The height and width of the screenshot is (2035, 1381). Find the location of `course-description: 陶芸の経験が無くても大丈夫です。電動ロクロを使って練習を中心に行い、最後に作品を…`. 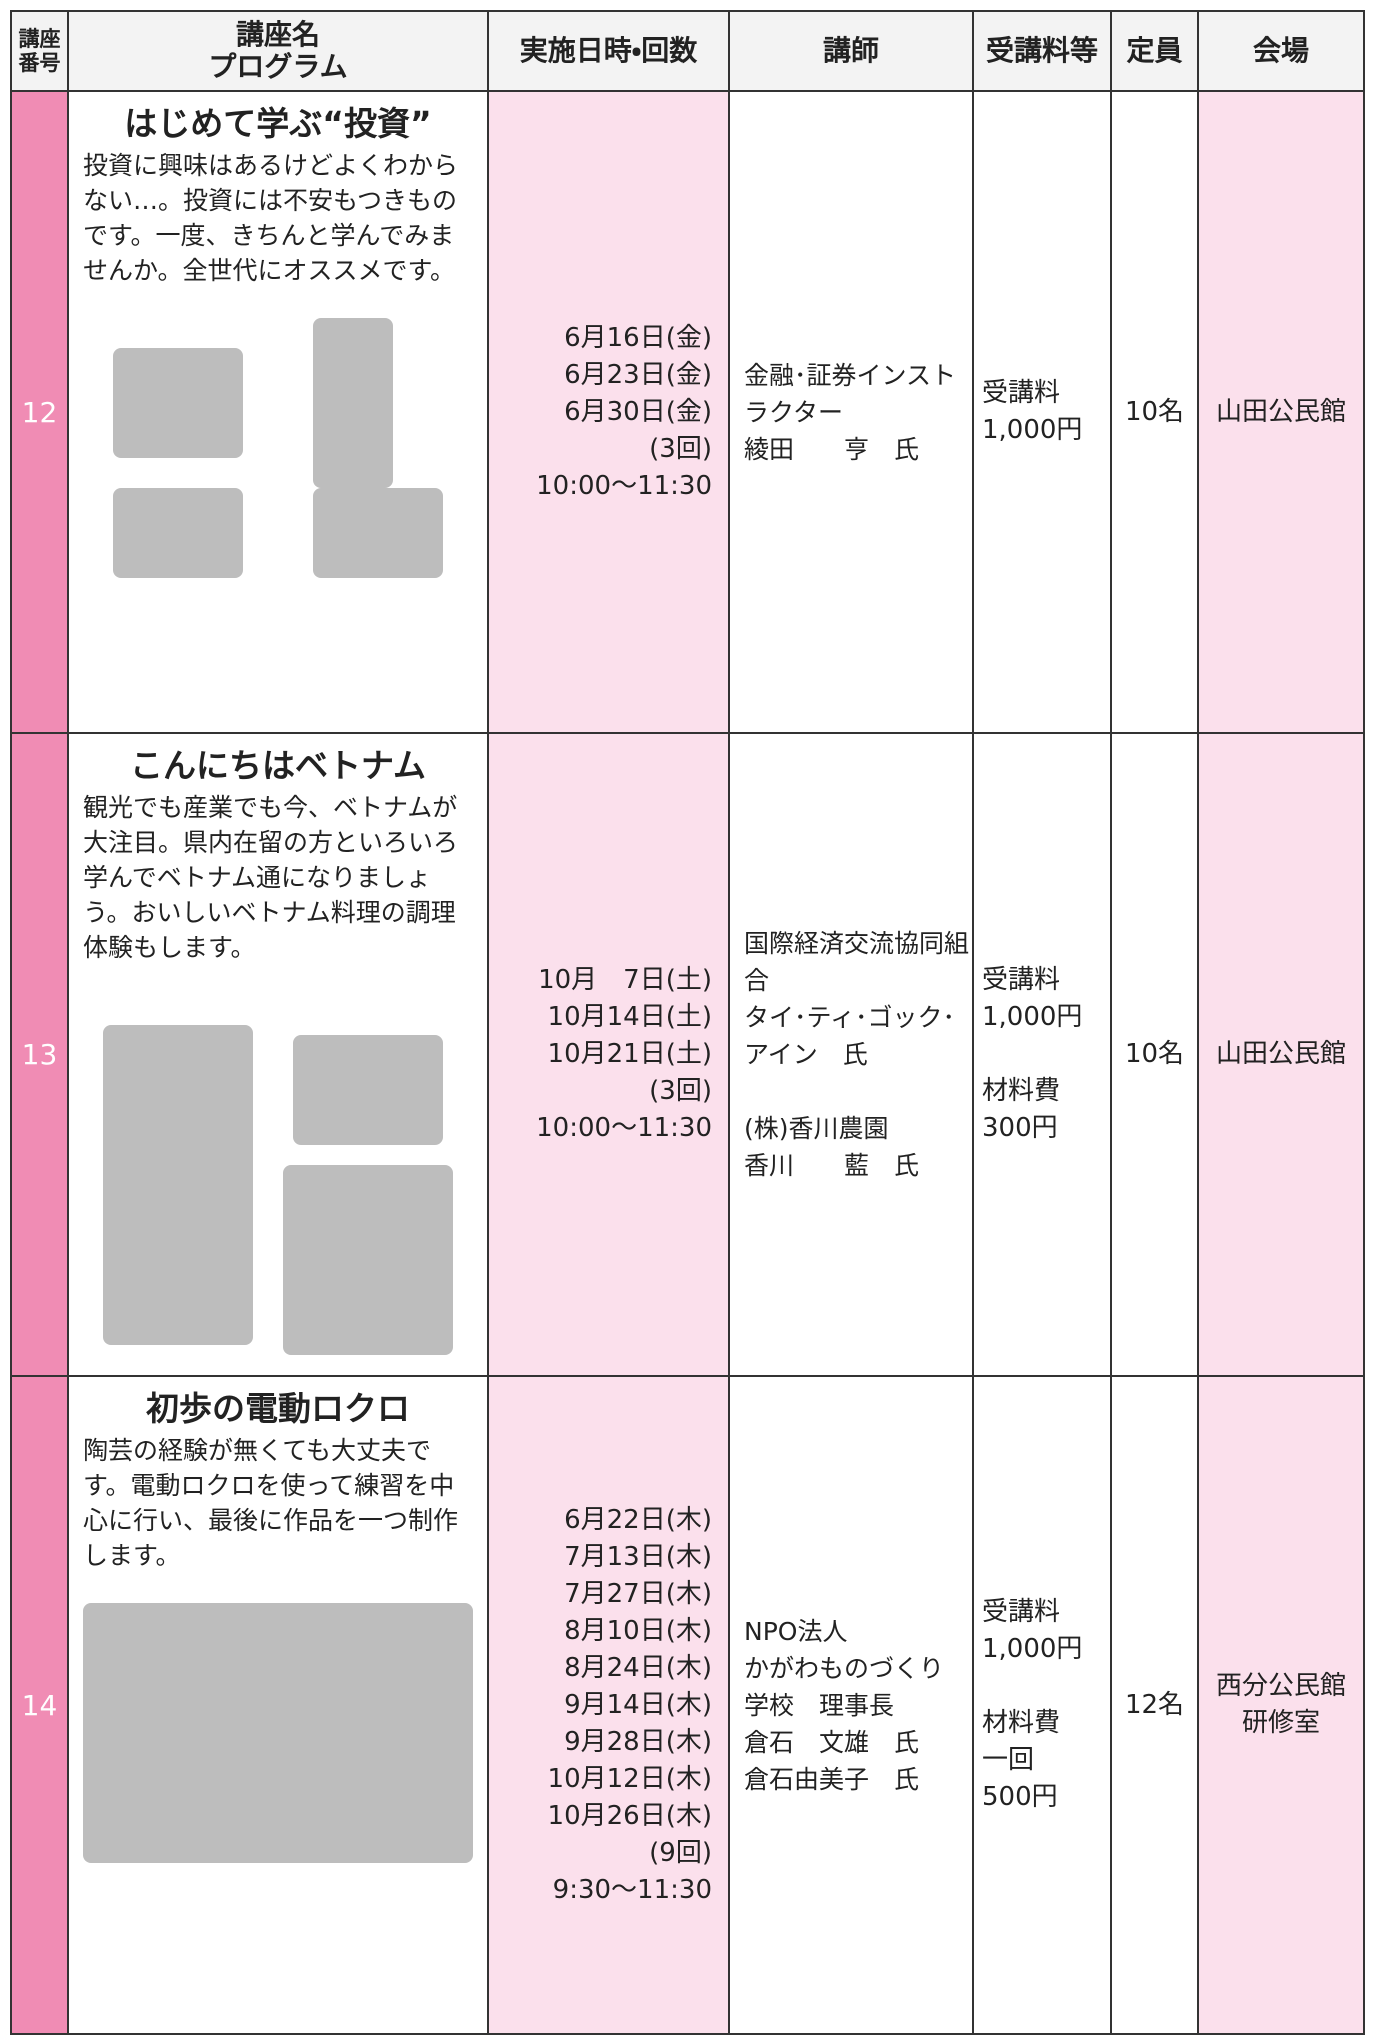

course-description: 陶芸の経験が無くても大丈夫です。電動ロクロを使って練習を中心に行い、最後に作品を… is located at coordinates (271, 1503).